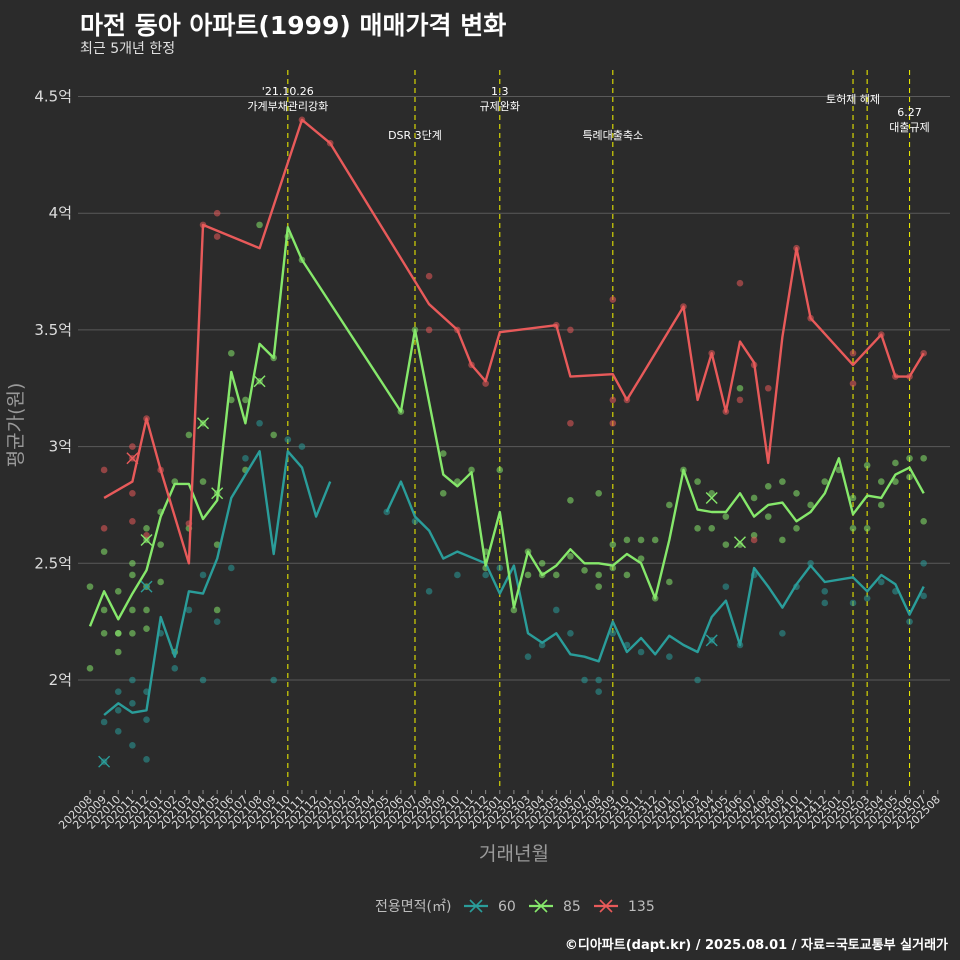  I want to click on legend-item-135: 135, so click(641, 907).